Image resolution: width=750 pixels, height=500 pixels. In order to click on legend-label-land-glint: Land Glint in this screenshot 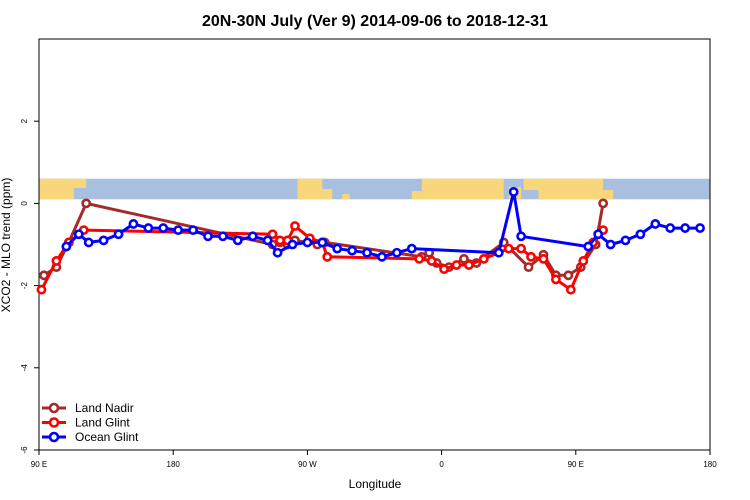, I will do `click(102, 423)`.